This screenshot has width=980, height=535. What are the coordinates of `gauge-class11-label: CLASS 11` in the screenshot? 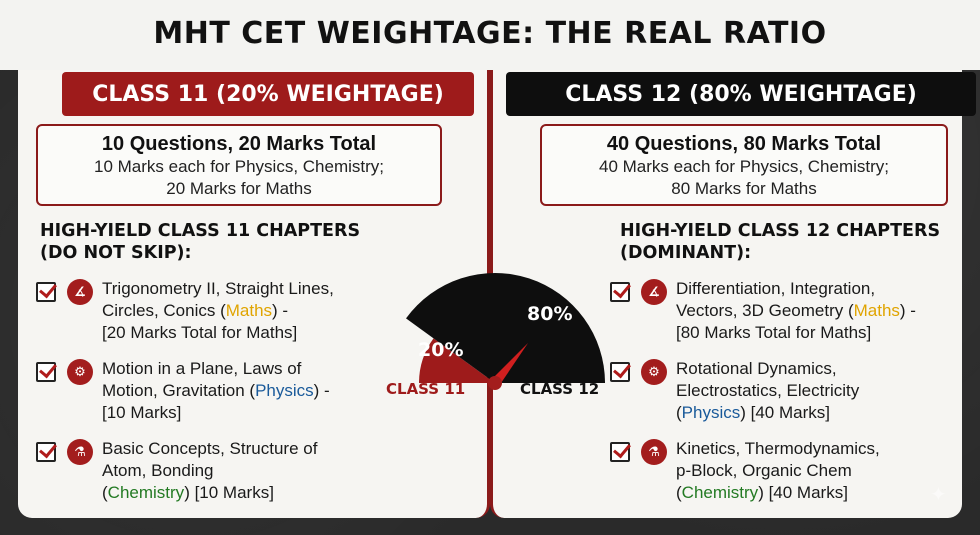 It's located at (426, 389).